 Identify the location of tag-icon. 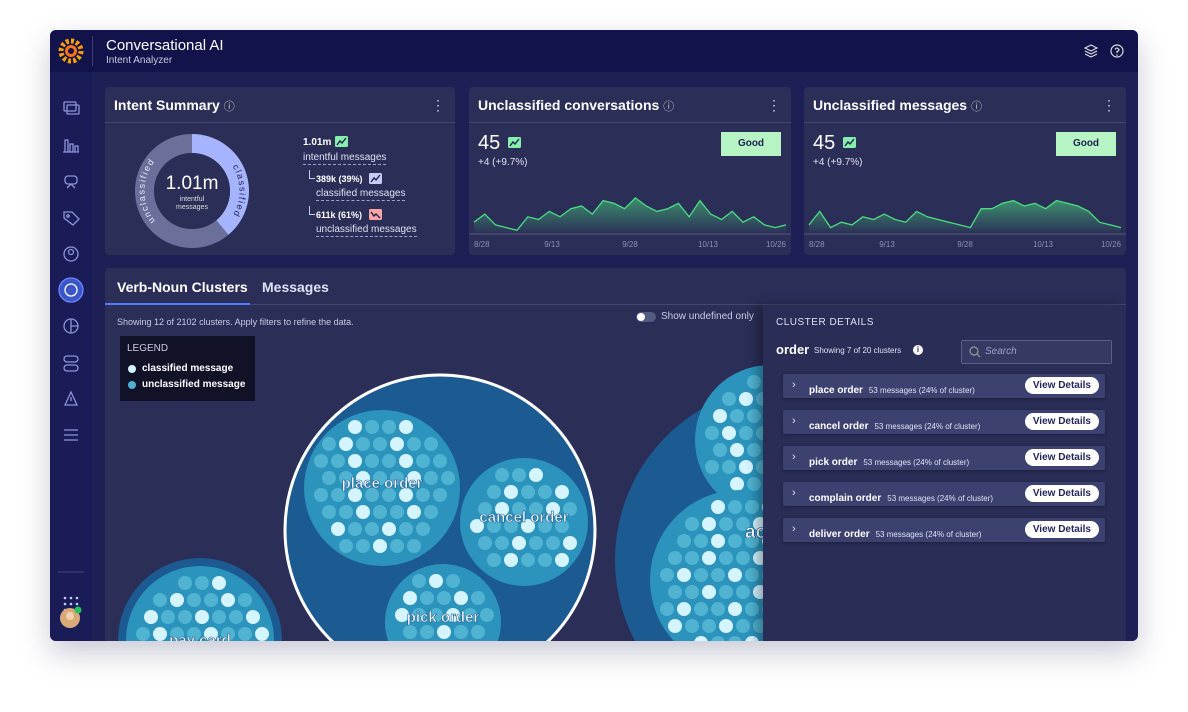
(71, 218).